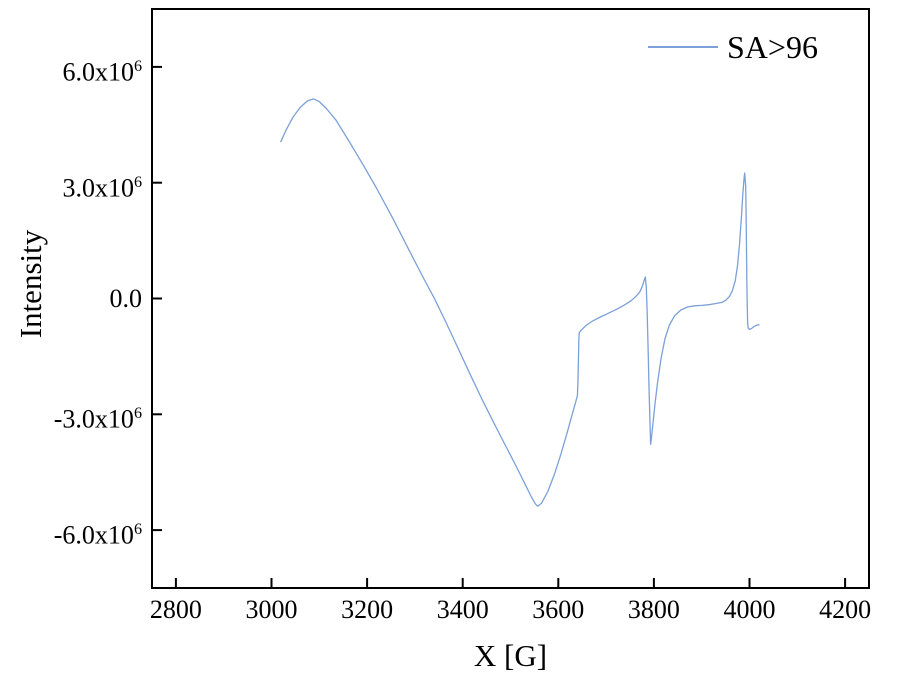  What do you see at coordinates (175, 609) in the screenshot?
I see `x-tick-label: 2800` at bounding box center [175, 609].